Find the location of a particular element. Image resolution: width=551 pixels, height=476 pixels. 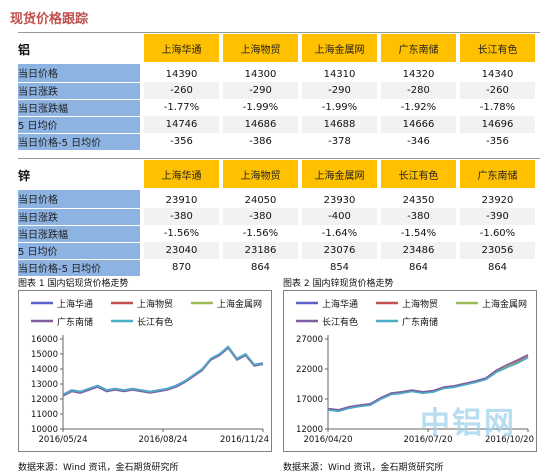

y-tick-label: 11000 is located at coordinates (44, 415).